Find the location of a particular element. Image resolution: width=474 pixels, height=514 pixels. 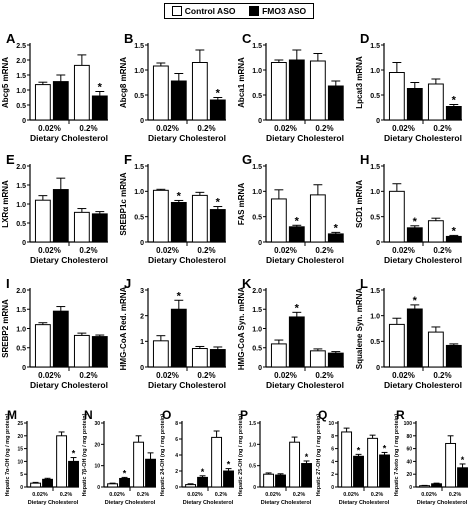

x-category-label-e-1: 0.02% is located at coordinates (49, 250).